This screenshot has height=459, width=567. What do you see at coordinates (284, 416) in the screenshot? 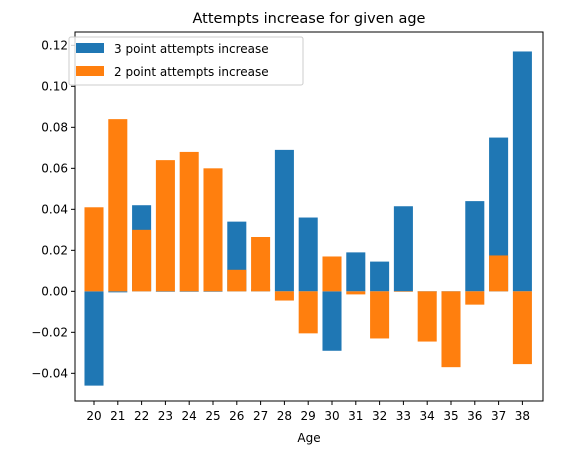
I see `x-tick-label: 28` at bounding box center [284, 416].